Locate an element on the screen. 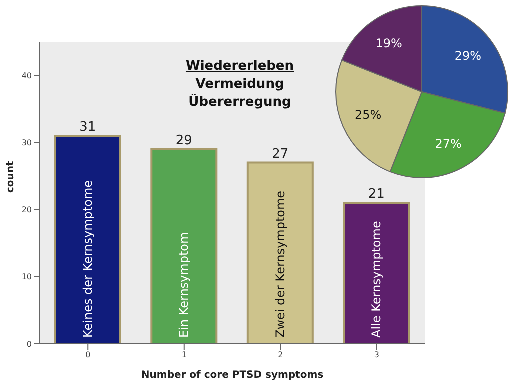  y-tick-label: 0 is located at coordinates (29, 344).